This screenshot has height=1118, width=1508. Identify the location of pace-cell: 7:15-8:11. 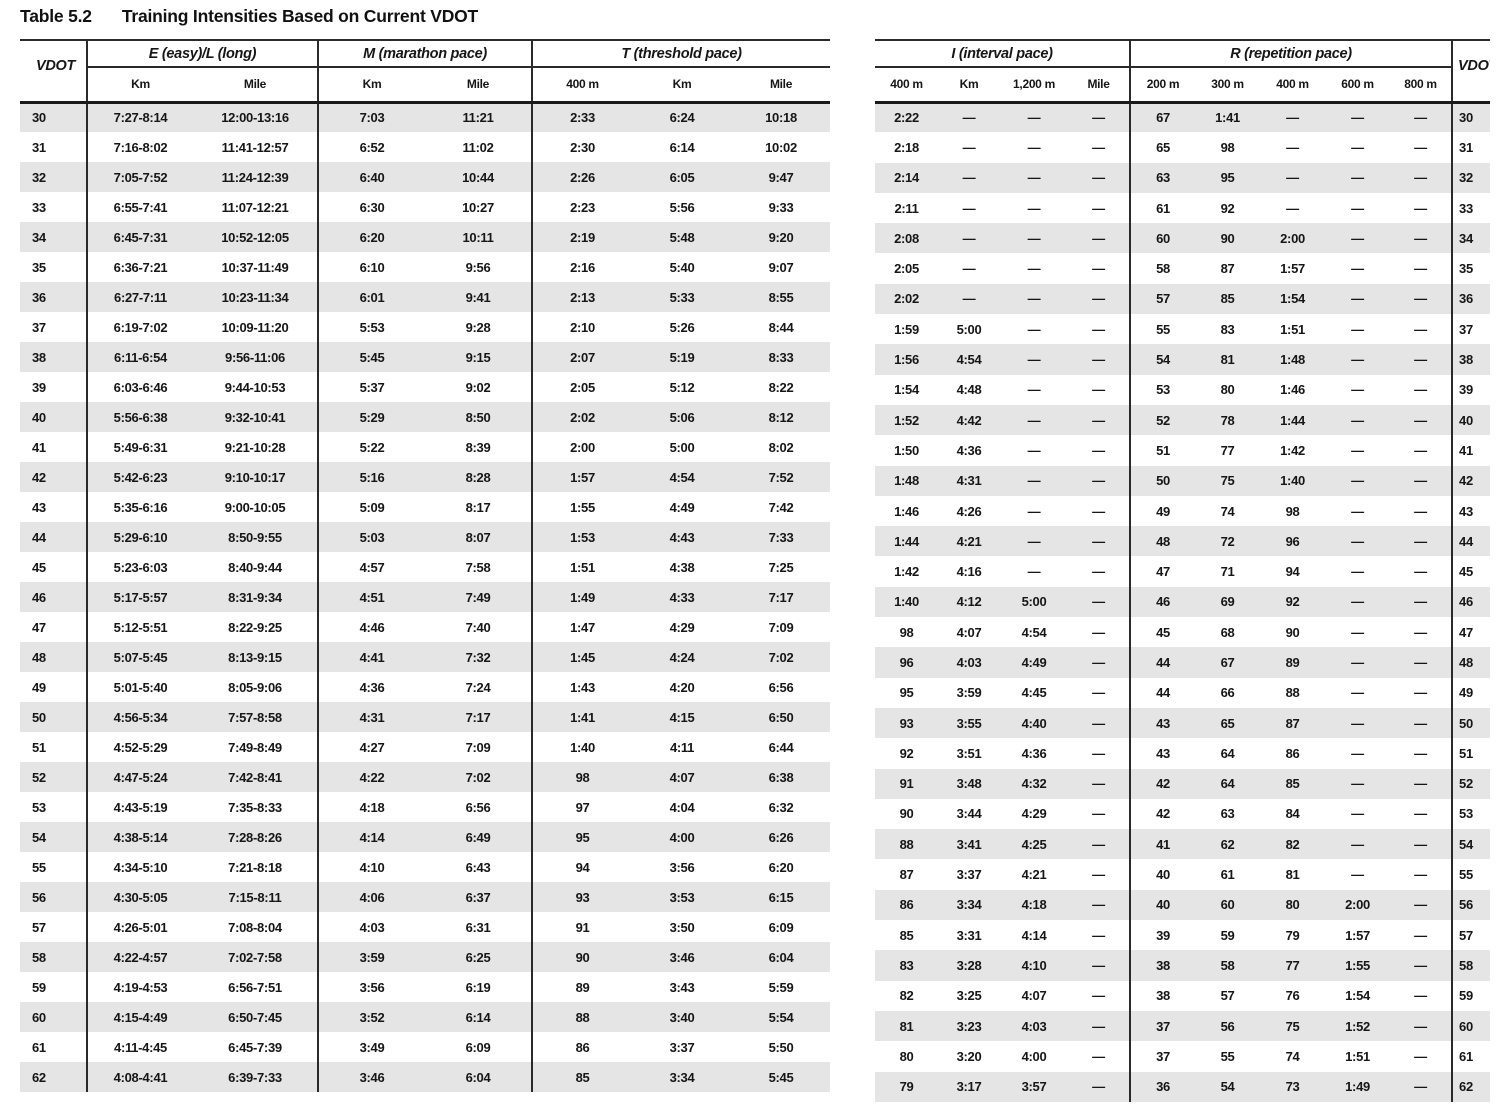
(255, 897).